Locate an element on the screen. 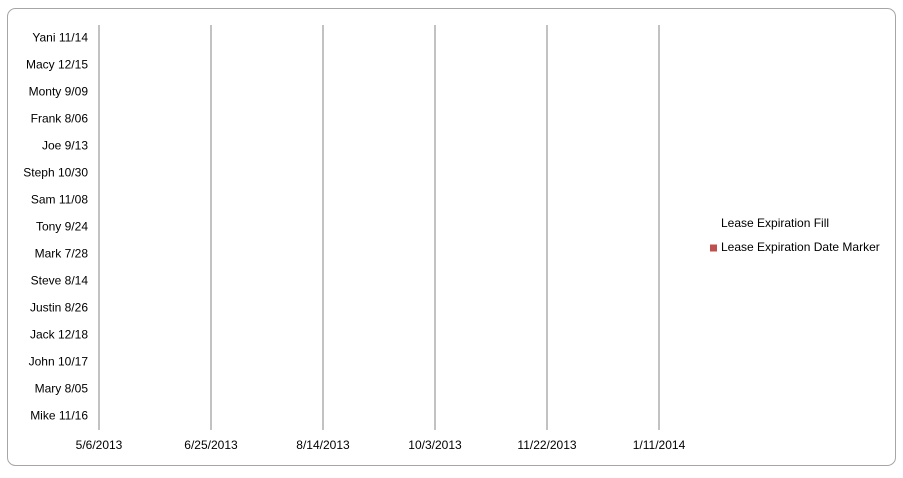 The height and width of the screenshot is (478, 903). x-tick-label: 10/3/2013 is located at coordinates (435, 445).